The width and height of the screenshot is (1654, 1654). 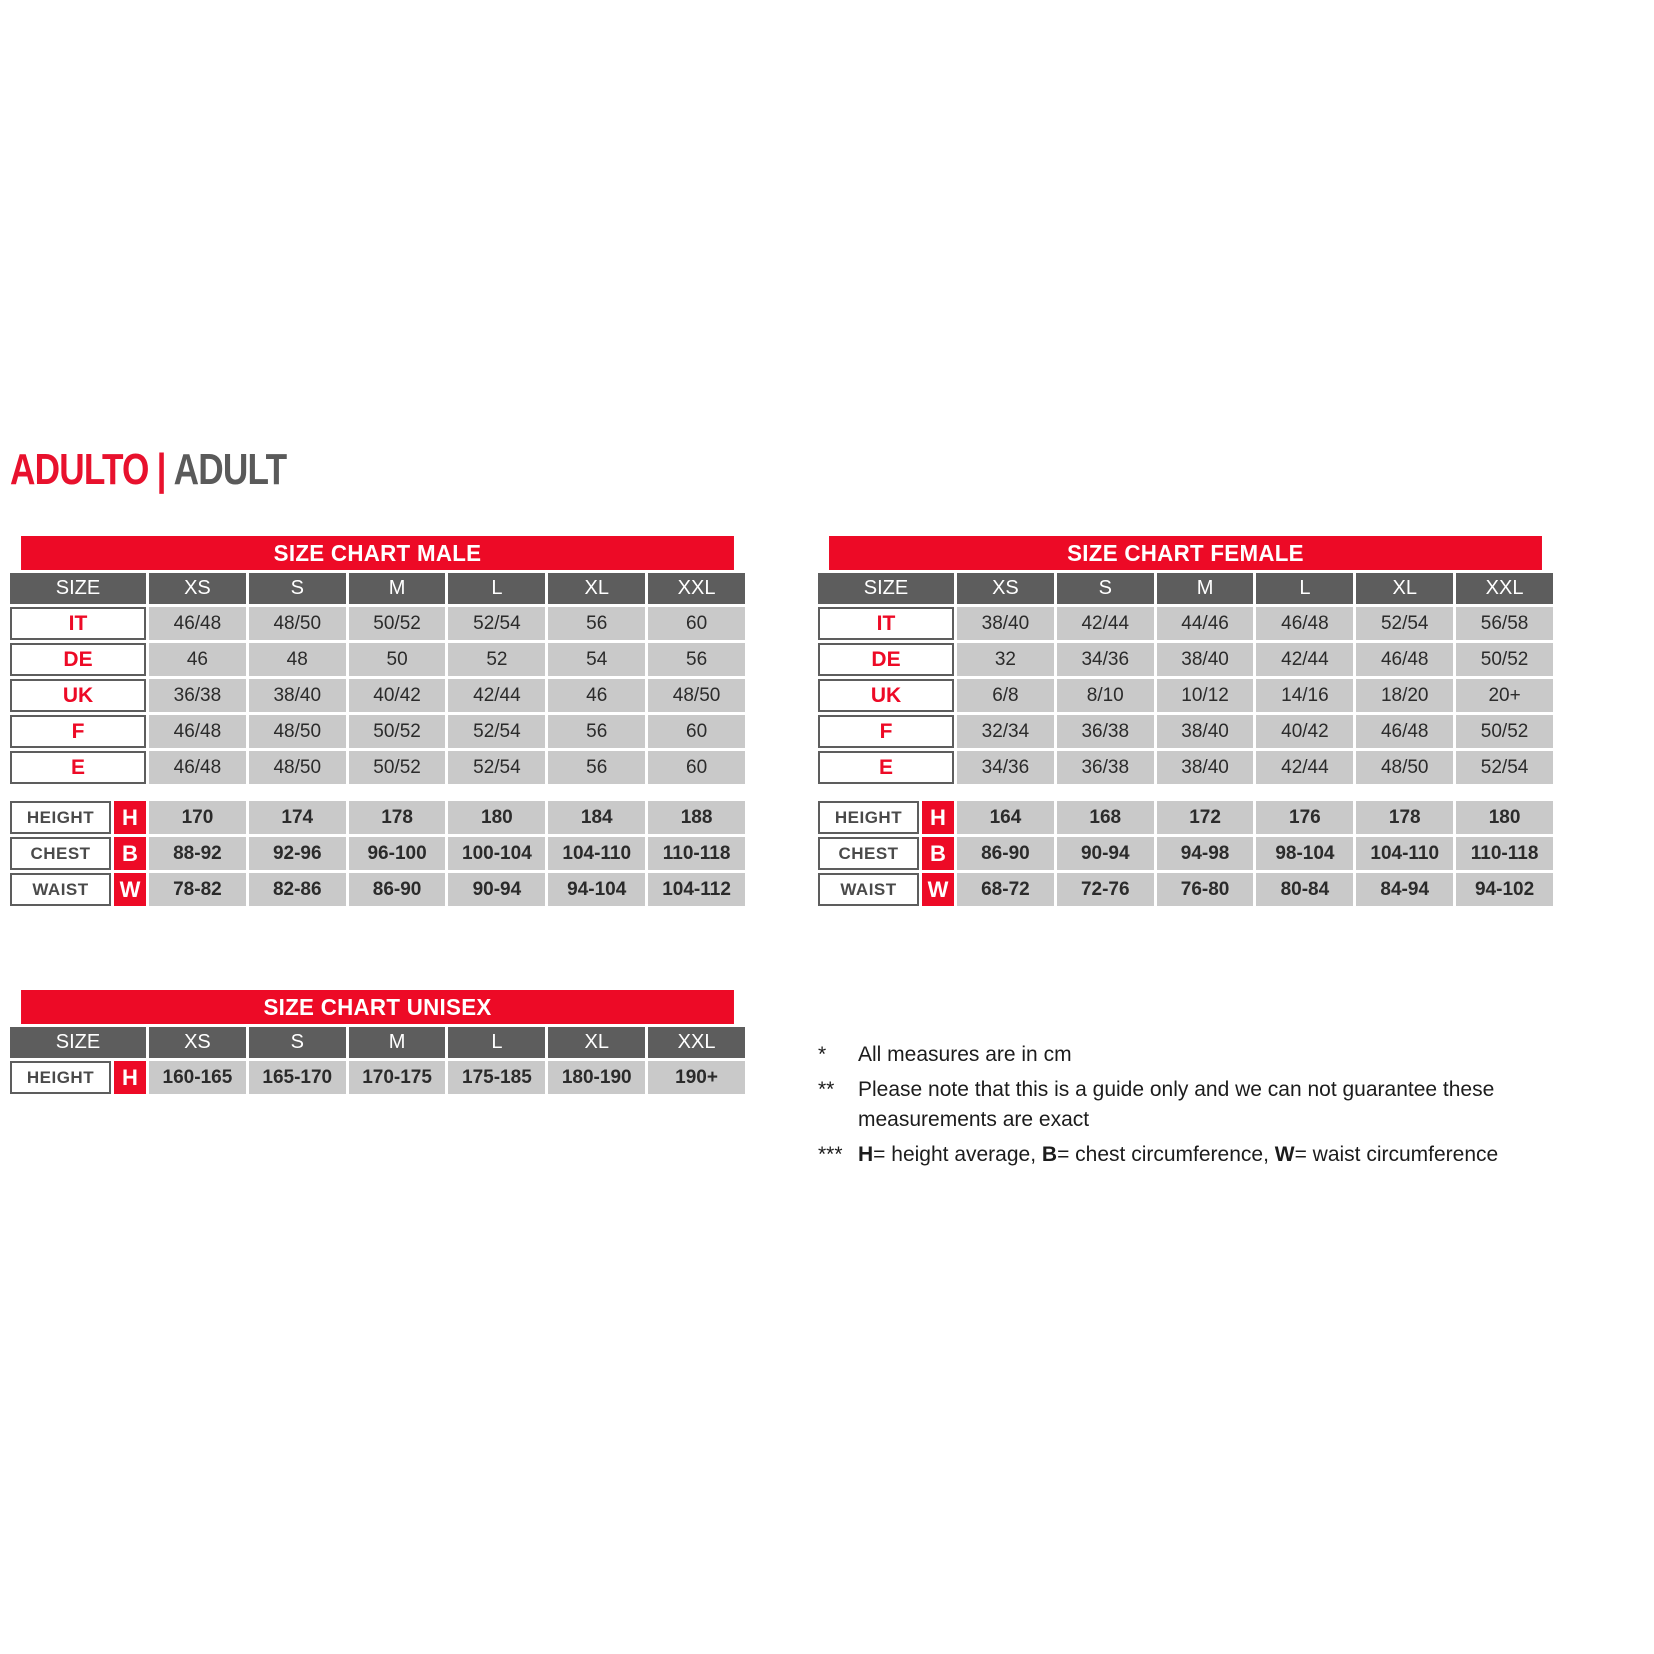 I want to click on cell-value: 36/38, so click(x=197, y=695).